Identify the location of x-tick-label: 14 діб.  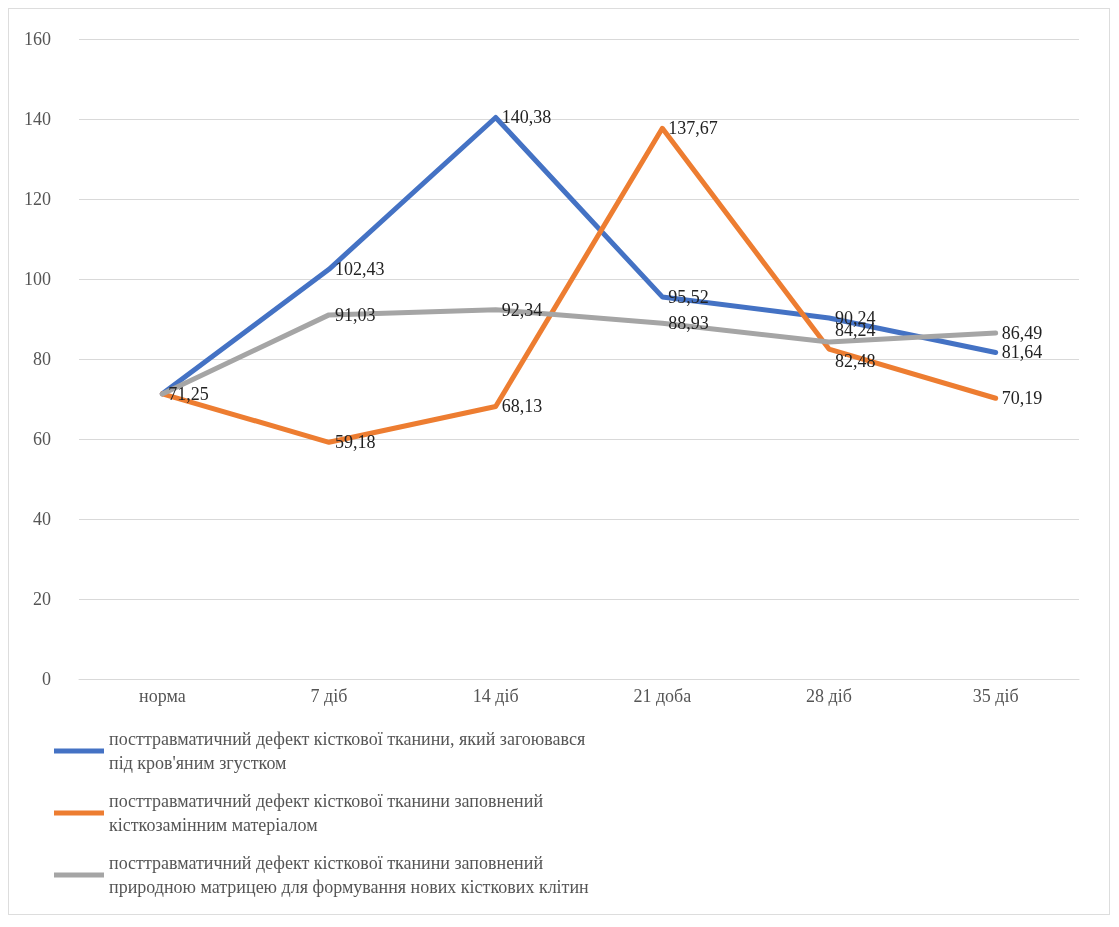
(495, 696).